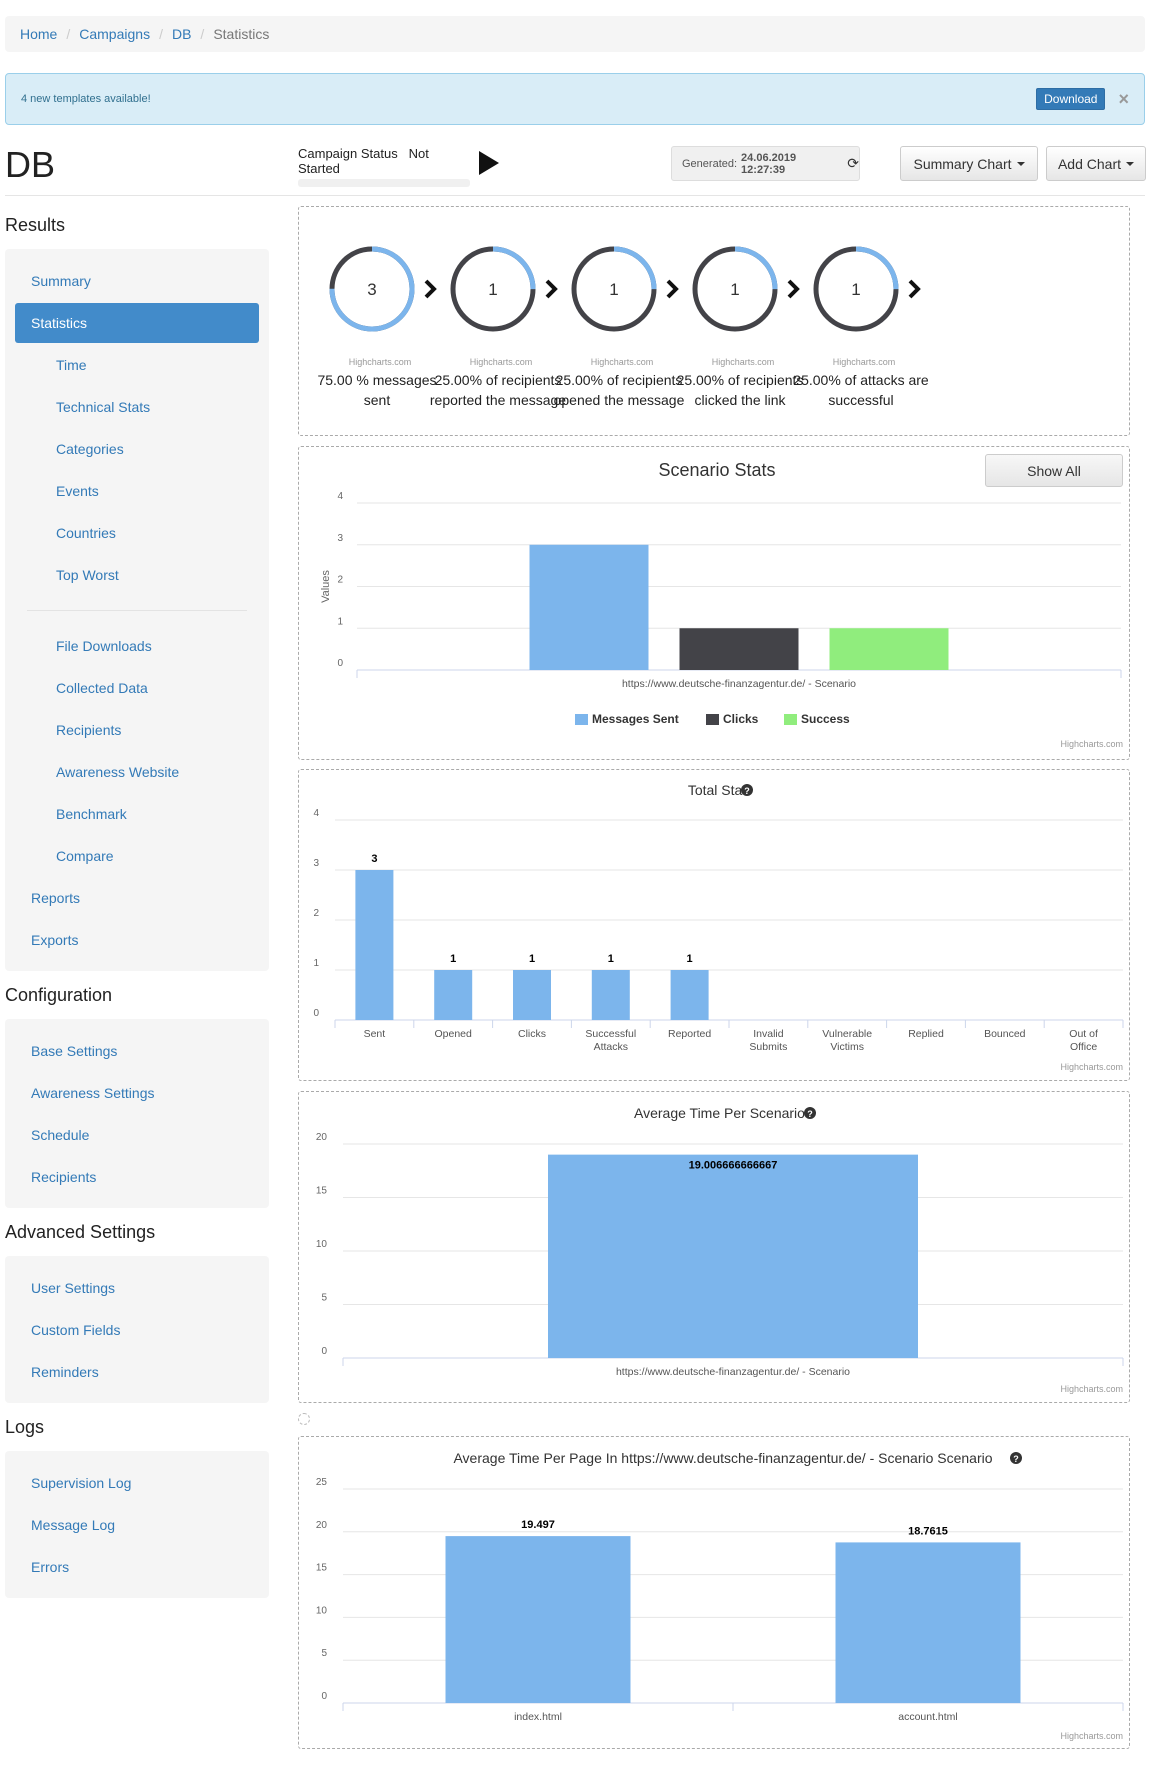 This screenshot has height=1768, width=1152. What do you see at coordinates (137, 1524) in the screenshot?
I see `logs-nav: Supervision Log Message Log Errors` at bounding box center [137, 1524].